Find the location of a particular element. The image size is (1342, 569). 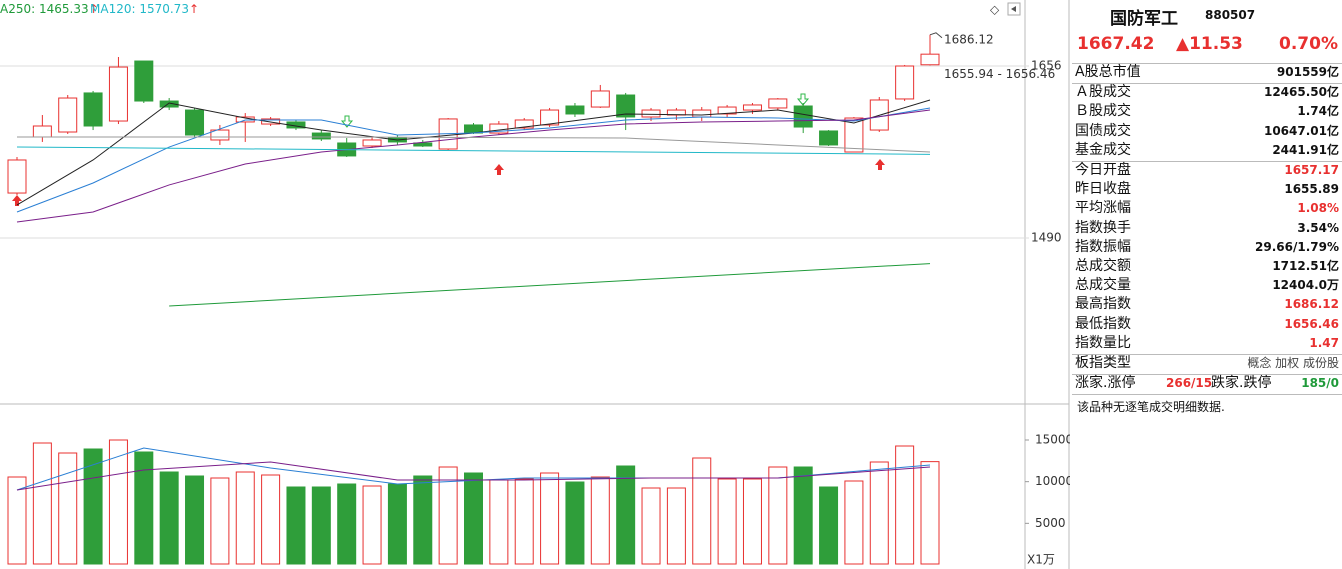

note: 该品种无逐笔成交明细数据. is located at coordinates (1151, 407).